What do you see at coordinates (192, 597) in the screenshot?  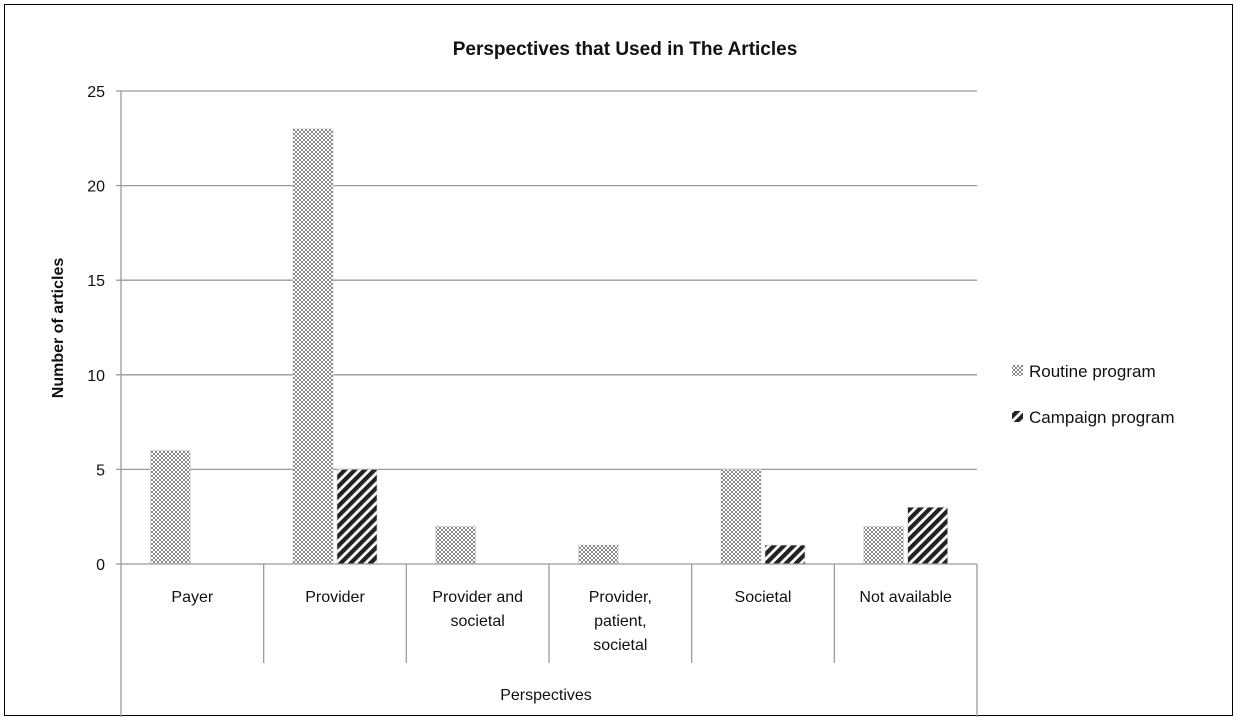 I see `x-tick-label: Payer` at bounding box center [192, 597].